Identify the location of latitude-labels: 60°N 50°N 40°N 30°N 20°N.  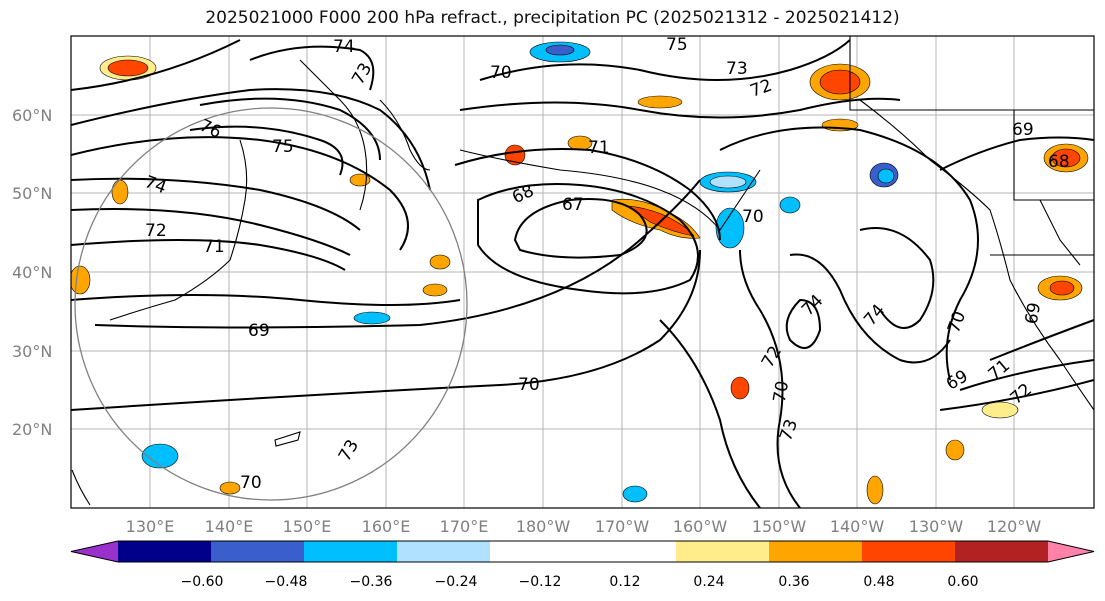
(32, 272).